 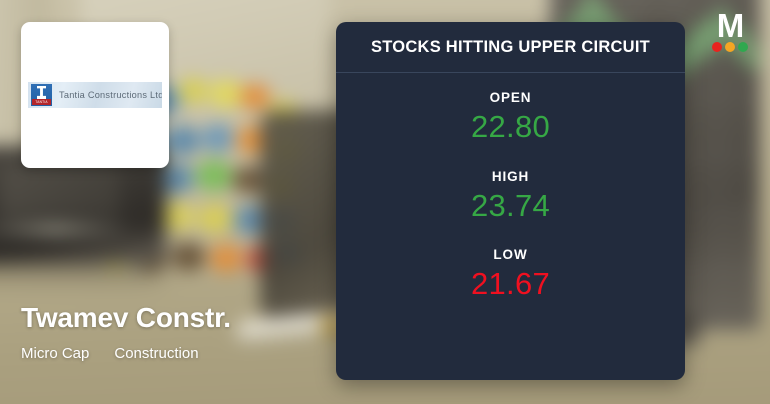 I want to click on logo-badge-label: TANTIA, so click(x=41, y=102).